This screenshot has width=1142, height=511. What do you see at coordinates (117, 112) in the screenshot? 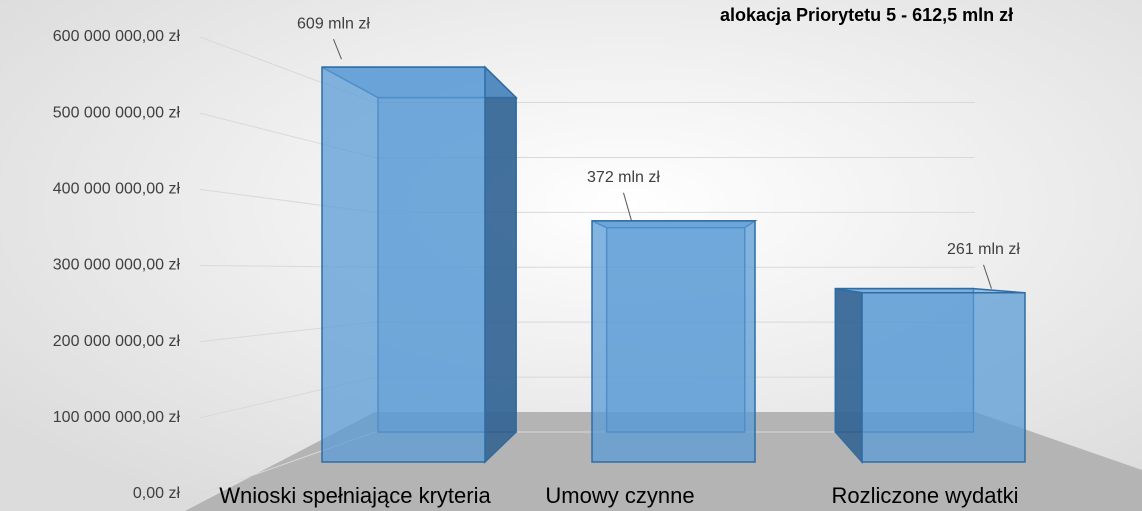
I see `y-tick-label: 500 000 000,00 zł` at bounding box center [117, 112].